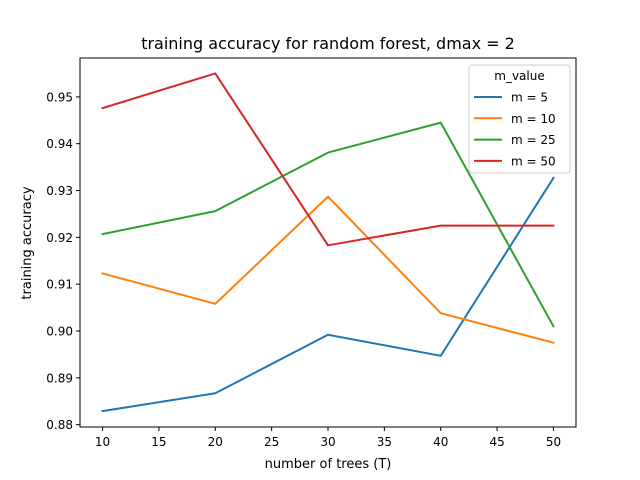  Describe the element at coordinates (59, 332) in the screenshot. I see `y-tick-label: 0.90` at that location.